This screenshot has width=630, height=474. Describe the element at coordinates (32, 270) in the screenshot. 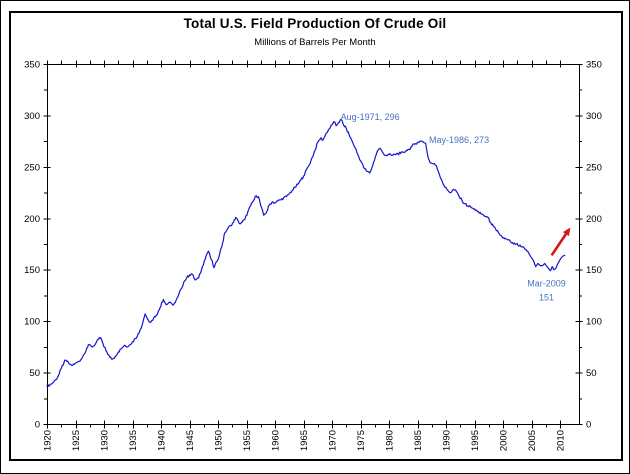

I see `y-tick-label-left: 150` at that location.